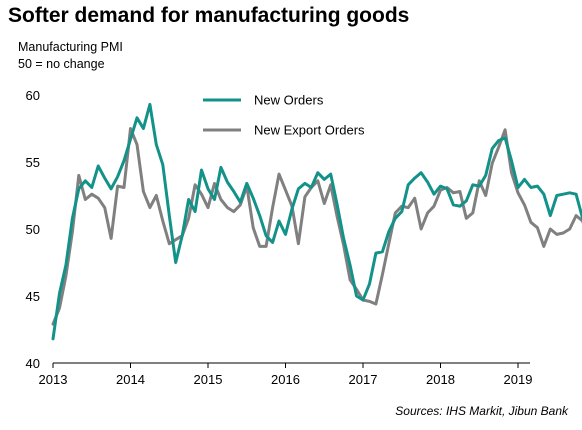 The height and width of the screenshot is (430, 582). I want to click on legend: New Orders New Export Orders, so click(284, 115).